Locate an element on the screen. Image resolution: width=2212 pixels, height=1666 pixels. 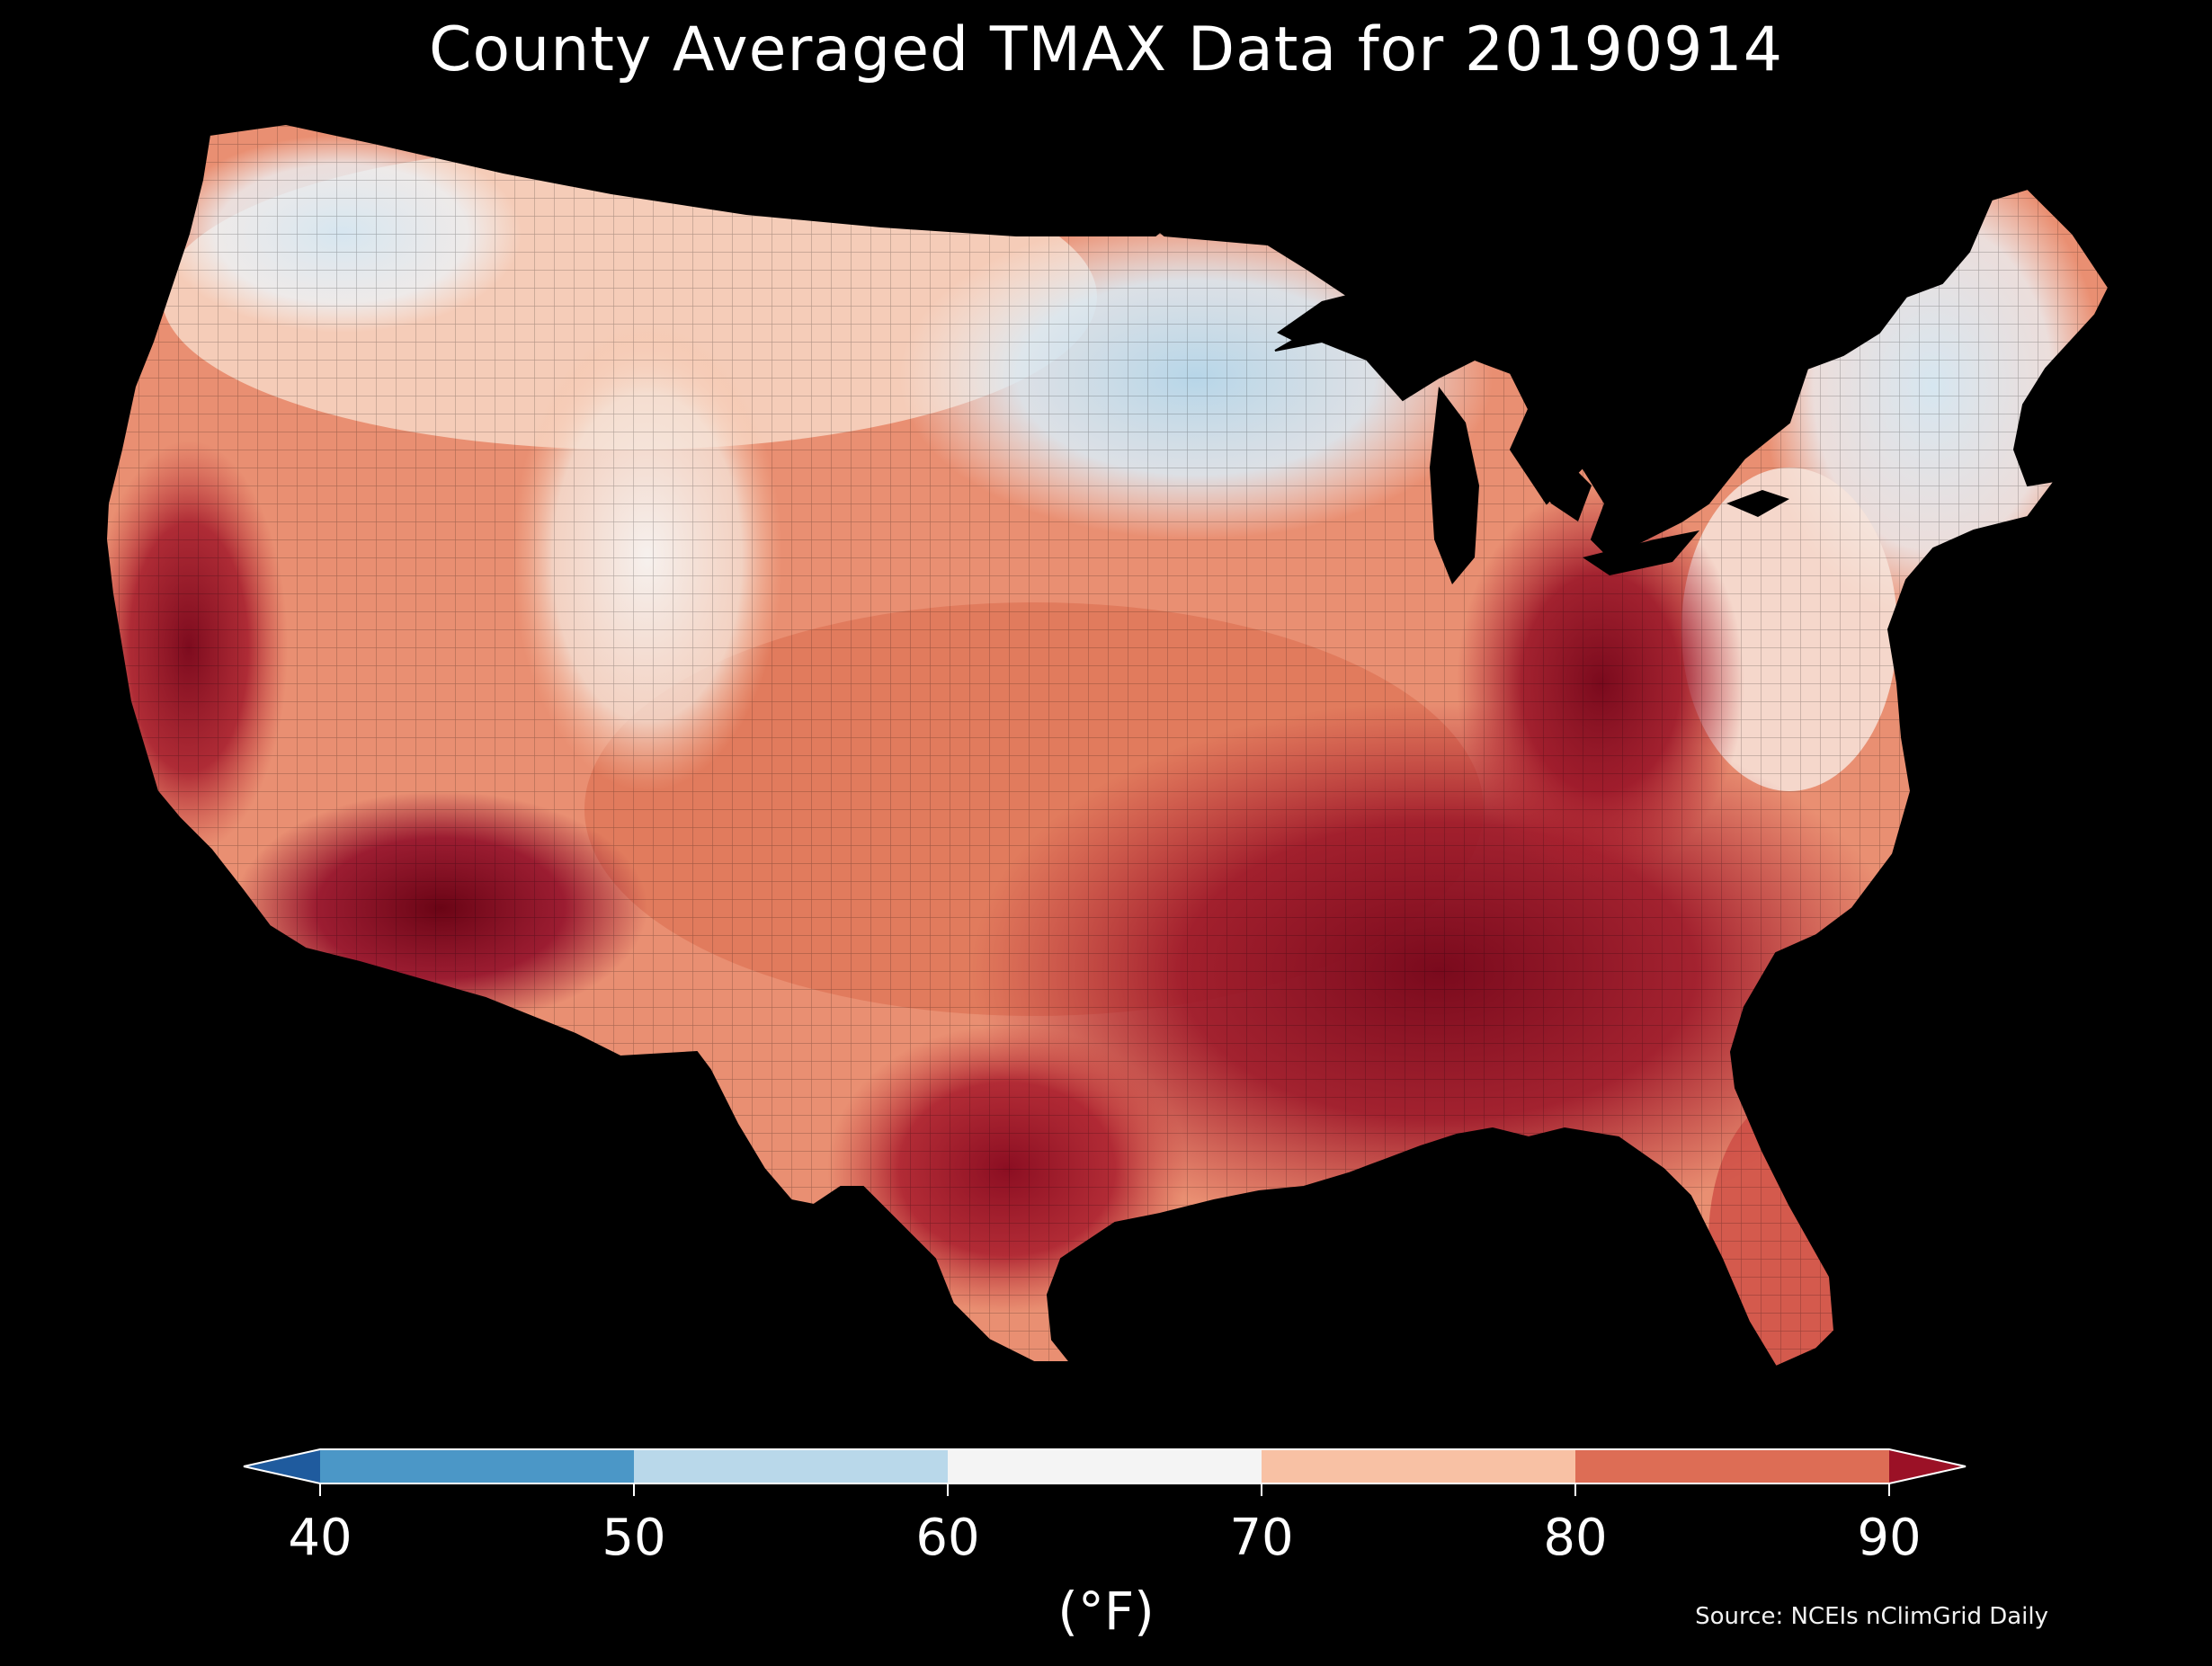
great-lakes is located at coordinates (1533, 436).